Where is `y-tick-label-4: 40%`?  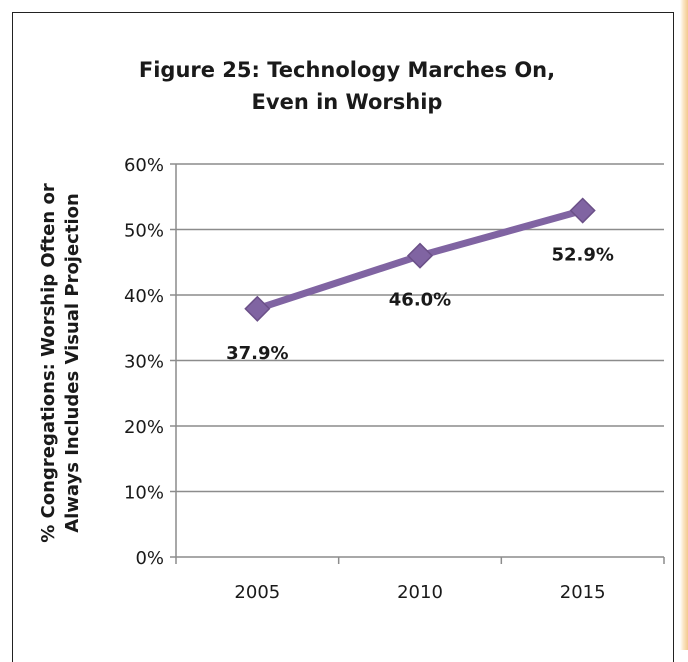
y-tick-label-4: 40% is located at coordinates (144, 296).